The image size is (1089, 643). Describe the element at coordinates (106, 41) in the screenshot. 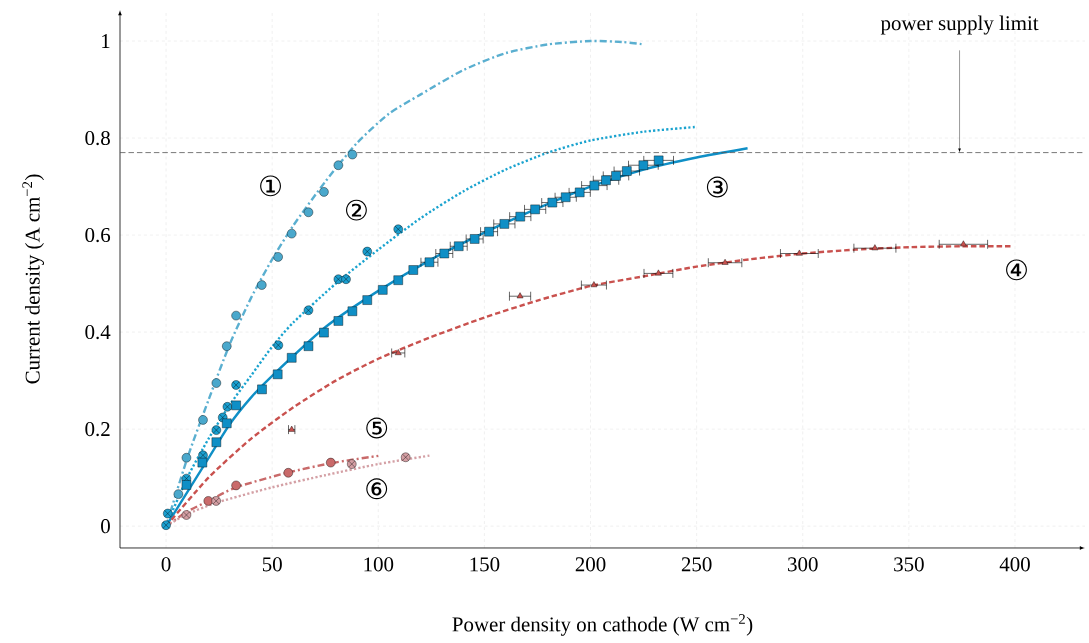

I see `y-tick-label: 1` at that location.